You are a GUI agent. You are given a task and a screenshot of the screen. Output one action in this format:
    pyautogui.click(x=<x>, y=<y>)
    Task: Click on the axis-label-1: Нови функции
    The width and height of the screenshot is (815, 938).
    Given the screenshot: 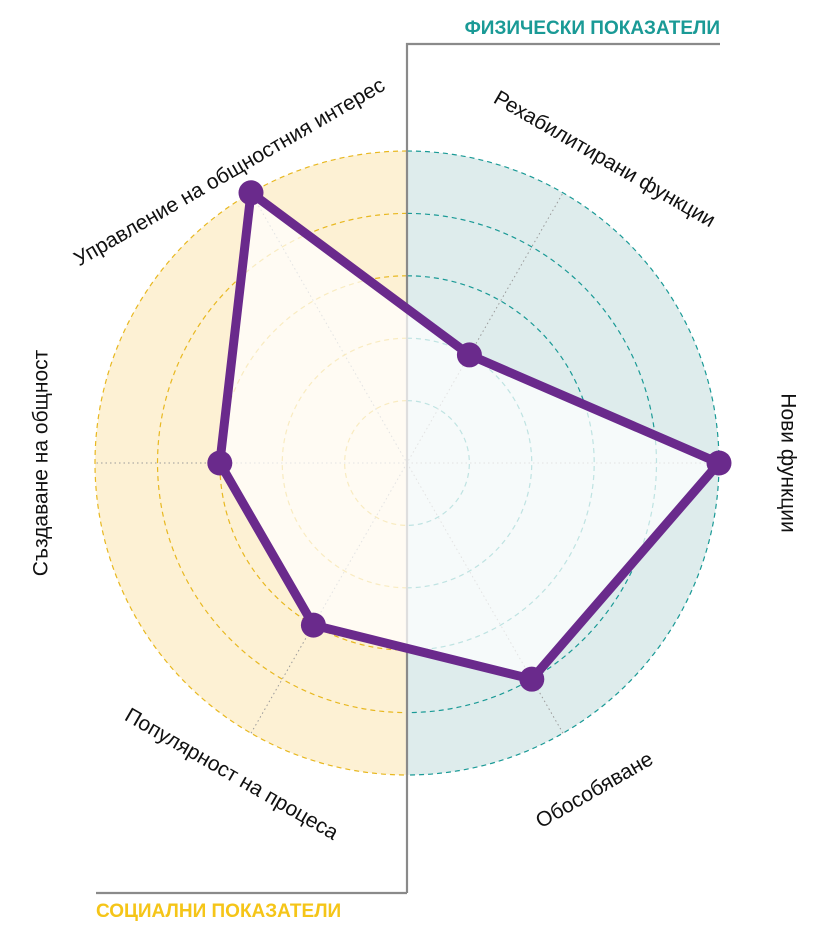 What is the action you would take?
    pyautogui.click(x=787, y=462)
    